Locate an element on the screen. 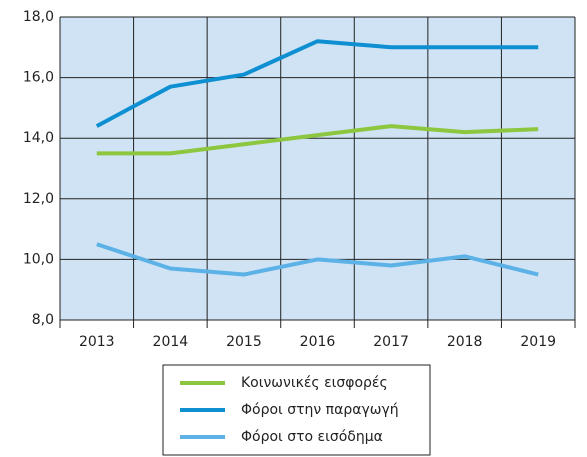 Image resolution: width=587 pixels, height=457 pixels. legend-label: Φόροι στο εισόδημα is located at coordinates (312, 437).